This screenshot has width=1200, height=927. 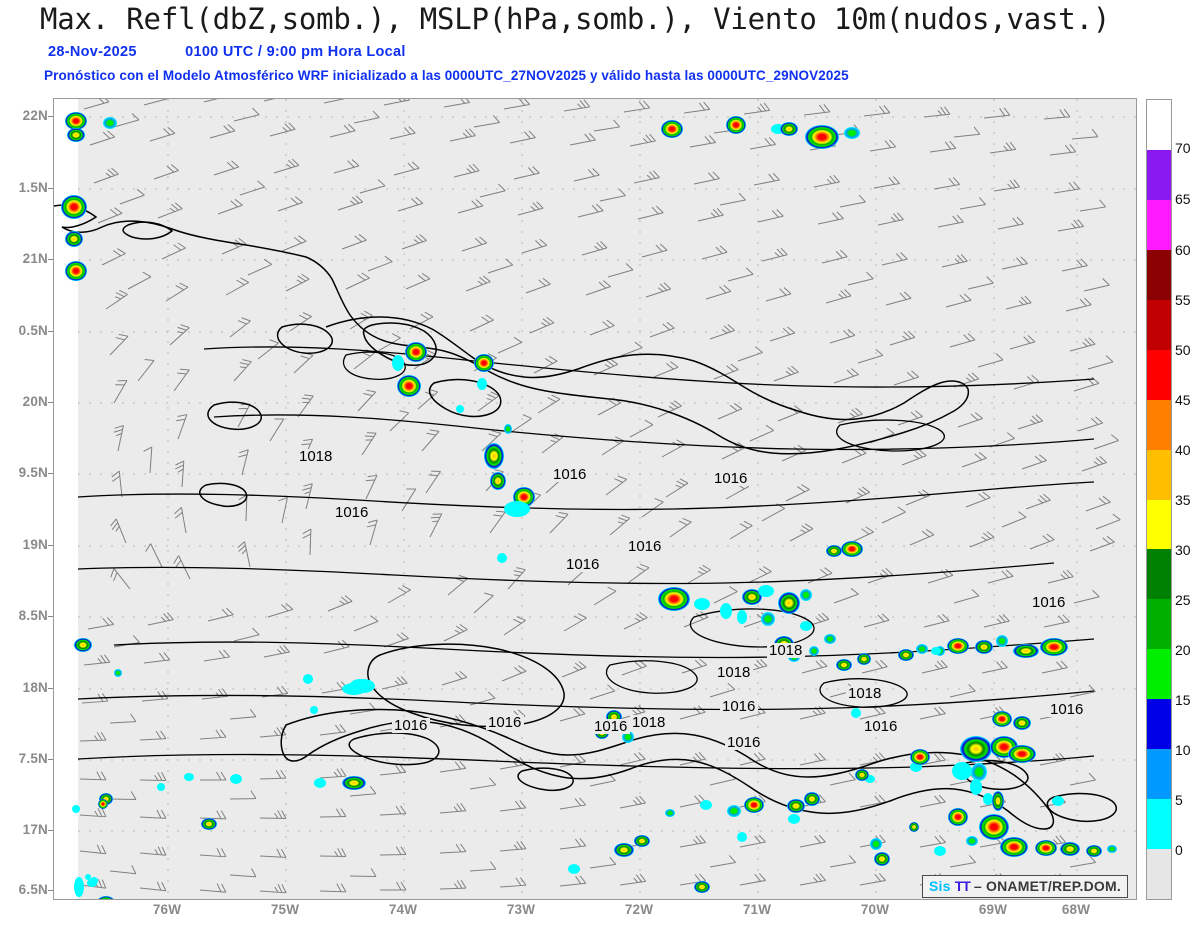 I want to click on y-axis-label: 22N, so click(x=35, y=115).